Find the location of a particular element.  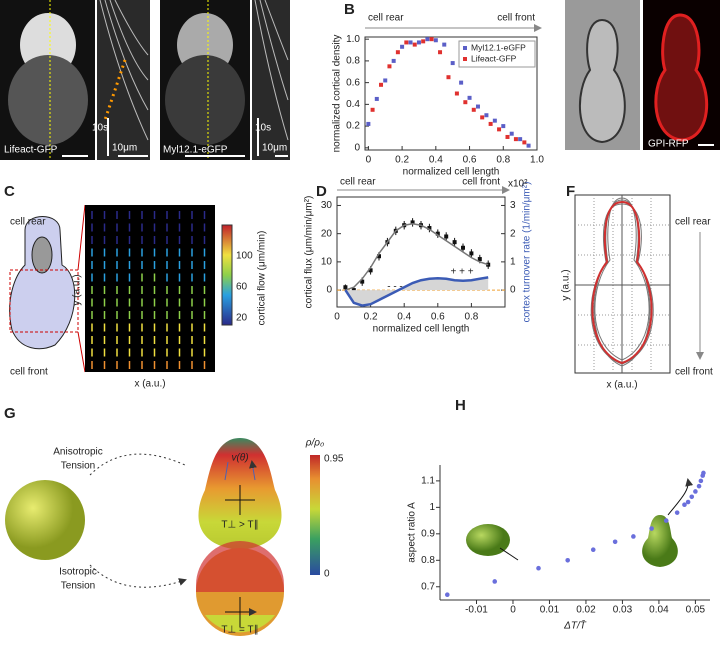

flow-field is located at coordinates (150, 288).